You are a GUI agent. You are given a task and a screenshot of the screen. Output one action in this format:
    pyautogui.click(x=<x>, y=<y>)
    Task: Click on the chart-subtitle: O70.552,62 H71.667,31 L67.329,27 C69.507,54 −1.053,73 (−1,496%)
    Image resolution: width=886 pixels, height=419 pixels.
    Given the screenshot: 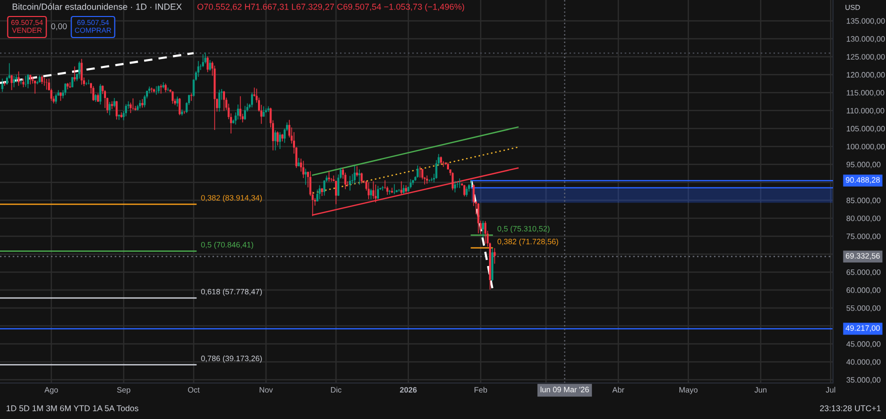 What is the action you would take?
    pyautogui.click(x=330, y=7)
    